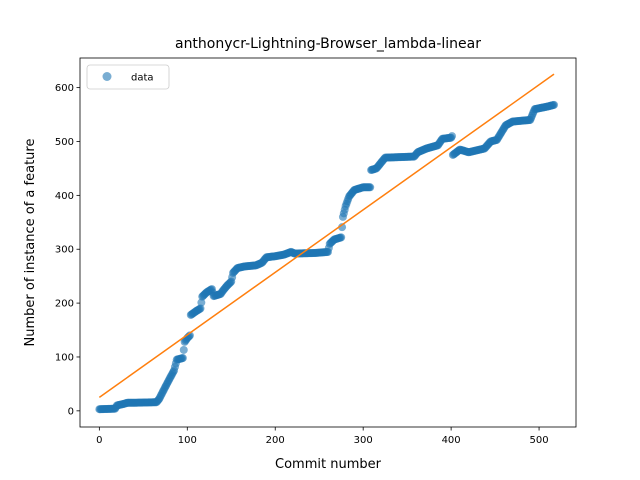 This screenshot has height=480, width=640. Describe the element at coordinates (328, 464) in the screenshot. I see `x-axis-label: Commit number` at that location.